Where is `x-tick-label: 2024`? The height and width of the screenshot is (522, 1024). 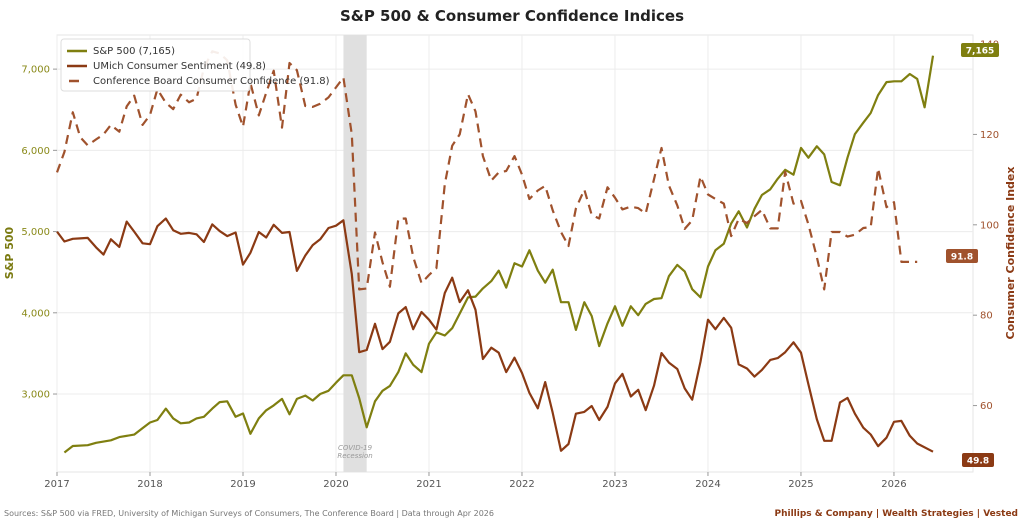 x-tick-label: 2024 is located at coordinates (707, 484).